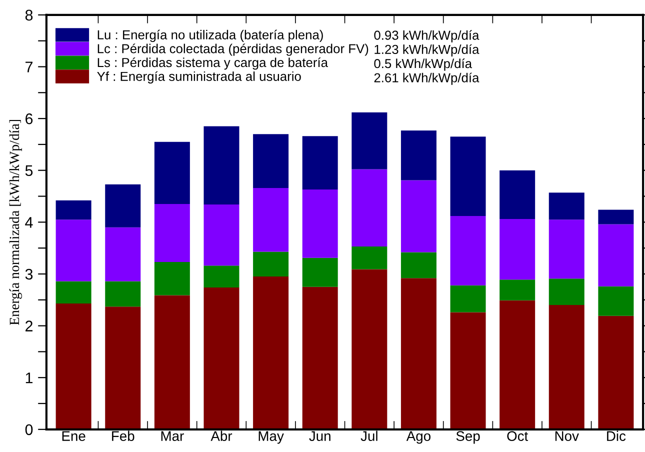 The image size is (645, 452). I want to click on y-tick-label: 0, so click(29, 430).